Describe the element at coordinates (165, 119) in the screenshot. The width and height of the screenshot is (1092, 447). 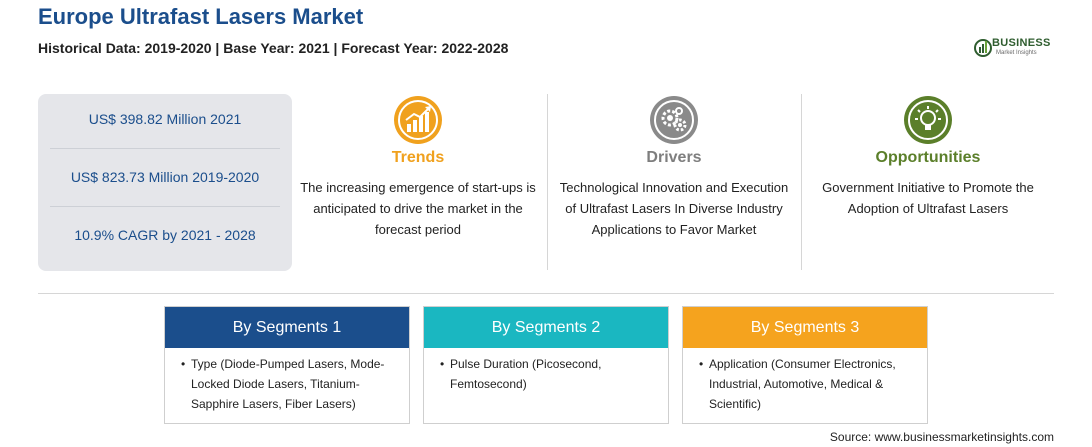
I see `stat-market-value-2021: US$ 398.82 Million 2021` at that location.